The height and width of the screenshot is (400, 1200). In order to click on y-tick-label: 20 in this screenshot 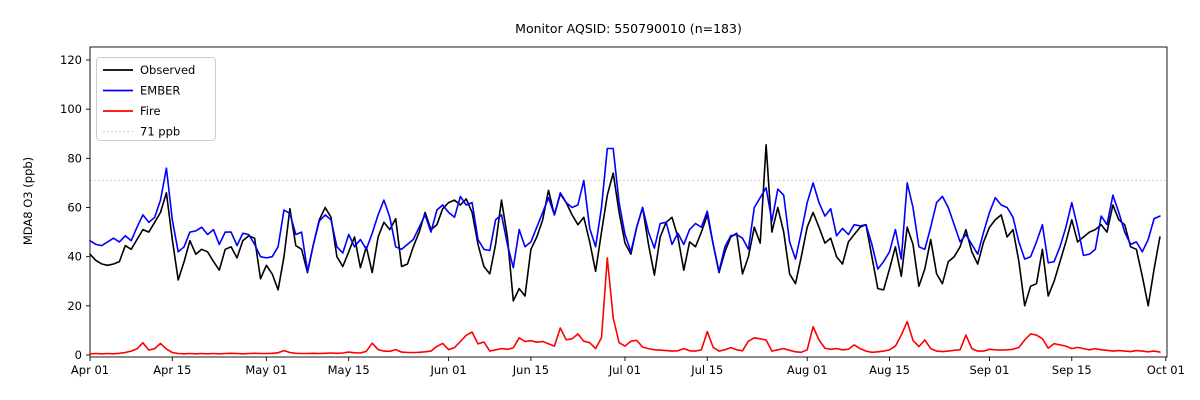, I will do `click(74, 306)`.